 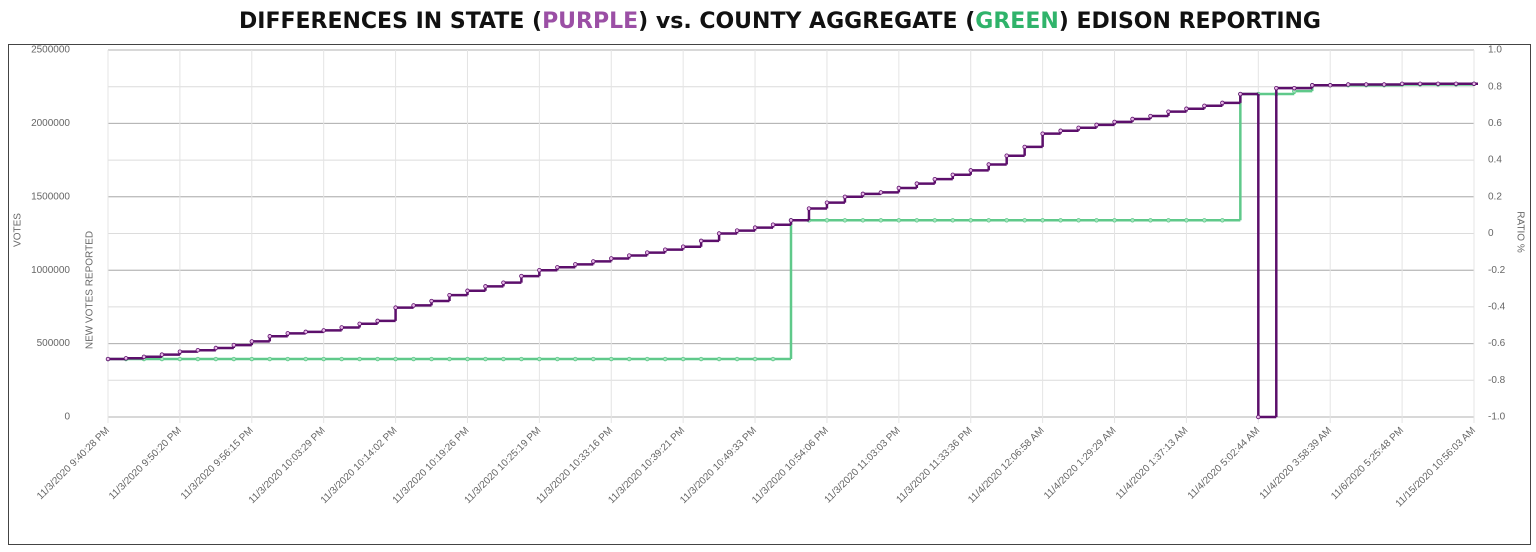 I want to click on y2-tick-label: 1.0, so click(x=1495, y=50).